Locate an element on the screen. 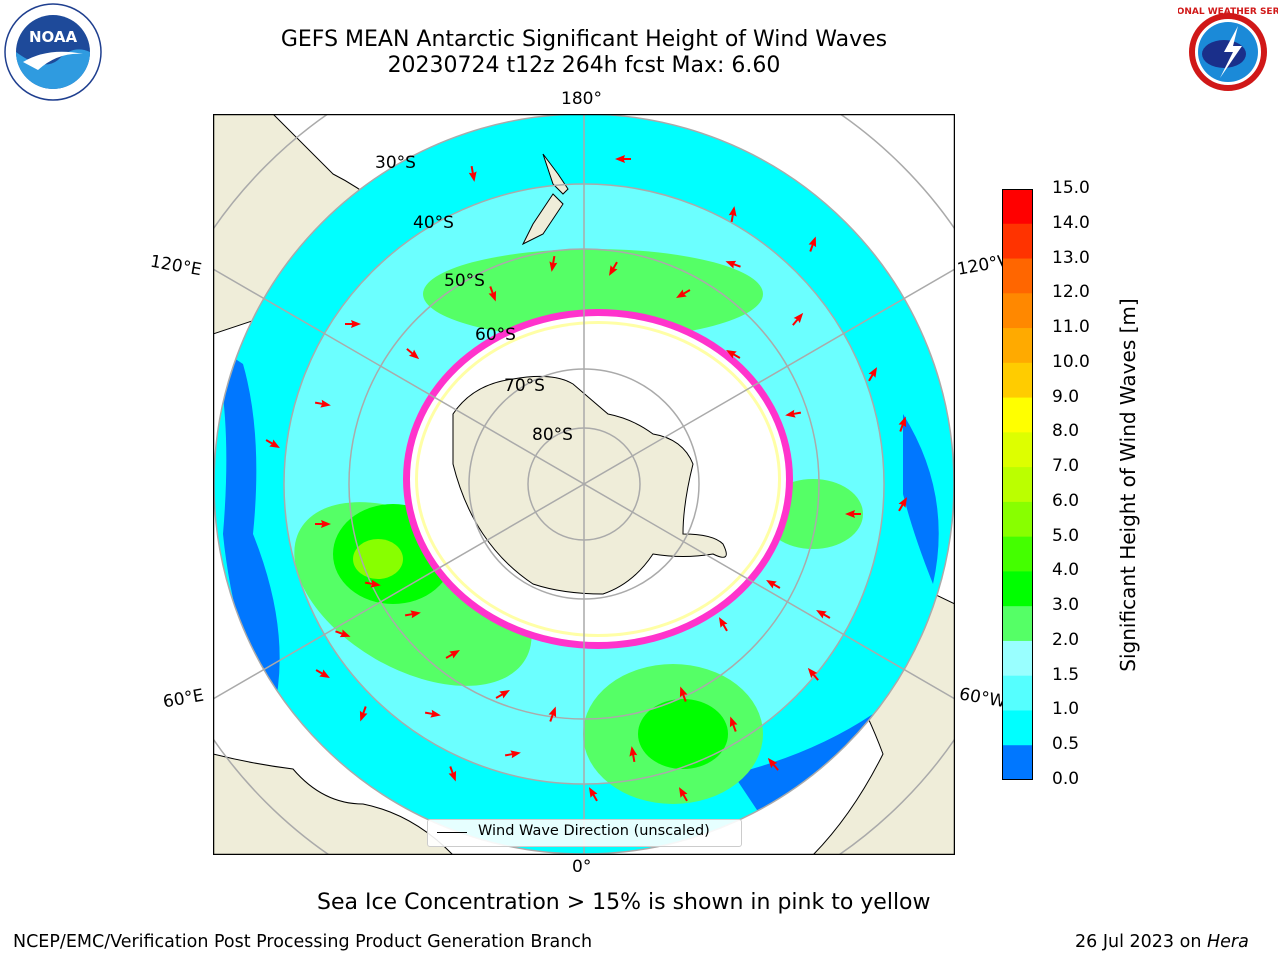 The height and width of the screenshot is (960, 1280). colorbar-tick-label: 1.0 is located at coordinates (1066, 709).